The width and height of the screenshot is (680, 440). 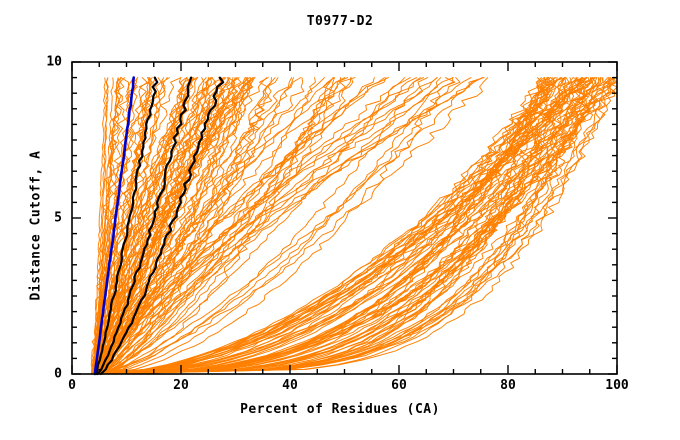 I want to click on x-tick-label-100: 100, so click(x=617, y=385).